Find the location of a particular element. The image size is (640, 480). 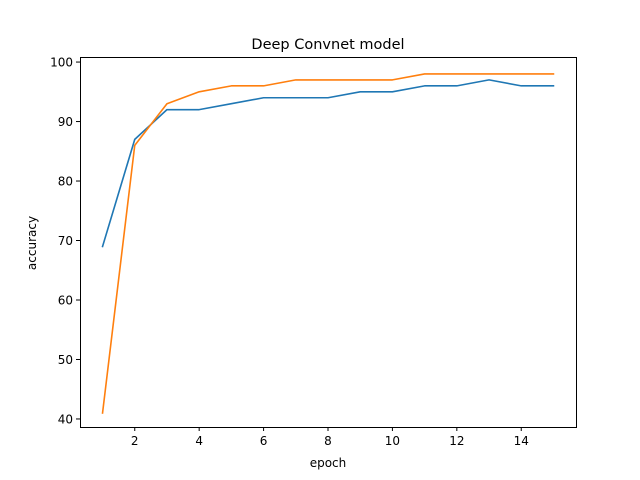

x-tick-label: 6 is located at coordinates (264, 441).